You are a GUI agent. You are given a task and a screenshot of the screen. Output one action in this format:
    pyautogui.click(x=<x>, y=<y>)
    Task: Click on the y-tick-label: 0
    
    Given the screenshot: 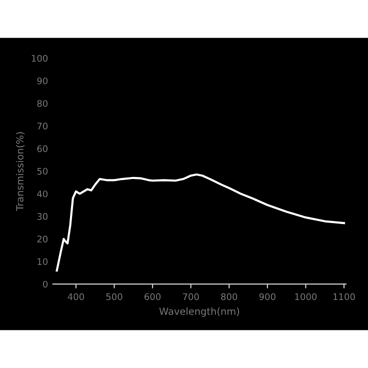 What is the action you would take?
    pyautogui.click(x=45, y=284)
    